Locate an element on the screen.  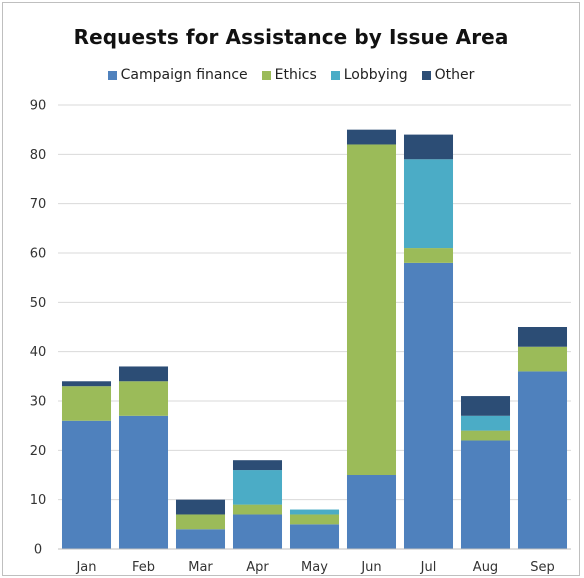
y-tick-label: 10 is located at coordinates (38, 500).